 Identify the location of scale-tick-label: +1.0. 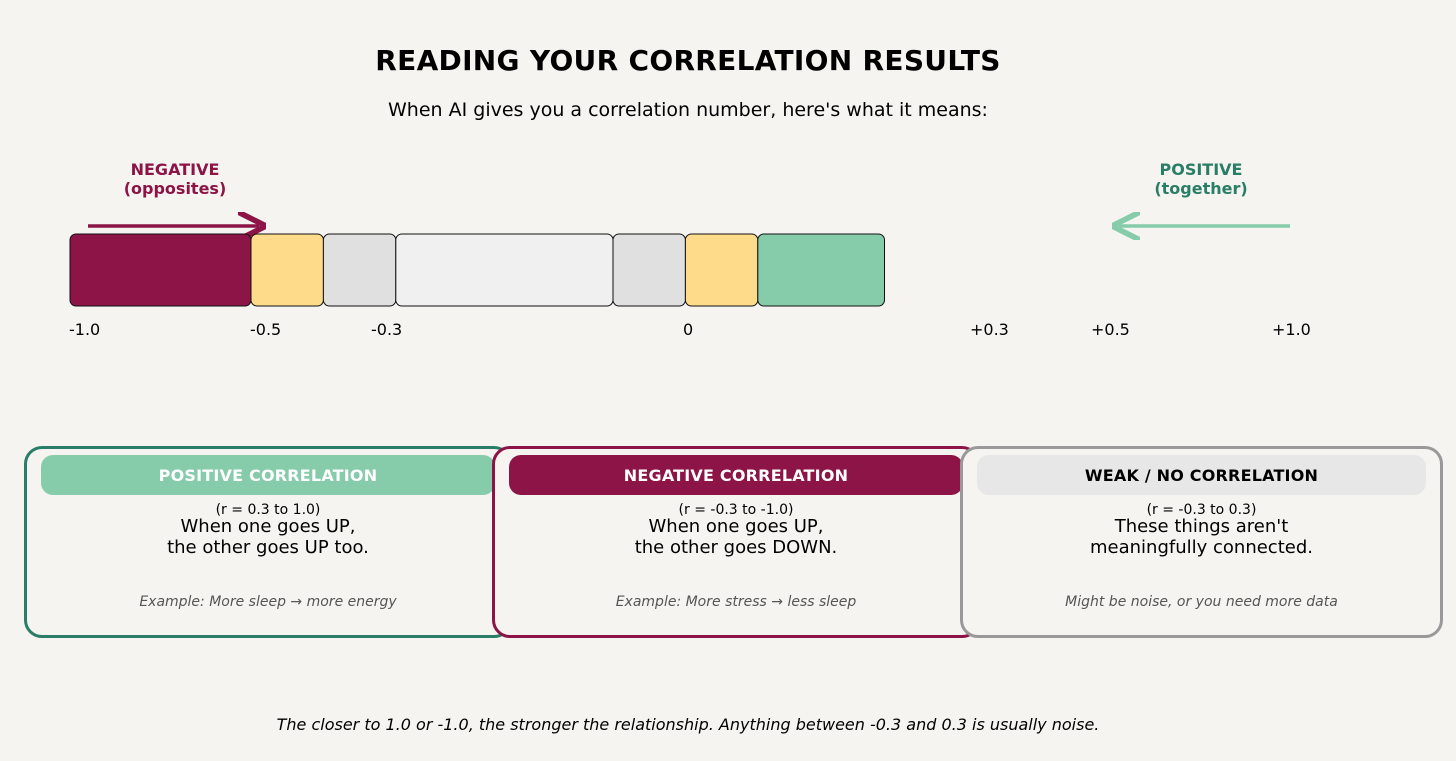
(1291, 329).